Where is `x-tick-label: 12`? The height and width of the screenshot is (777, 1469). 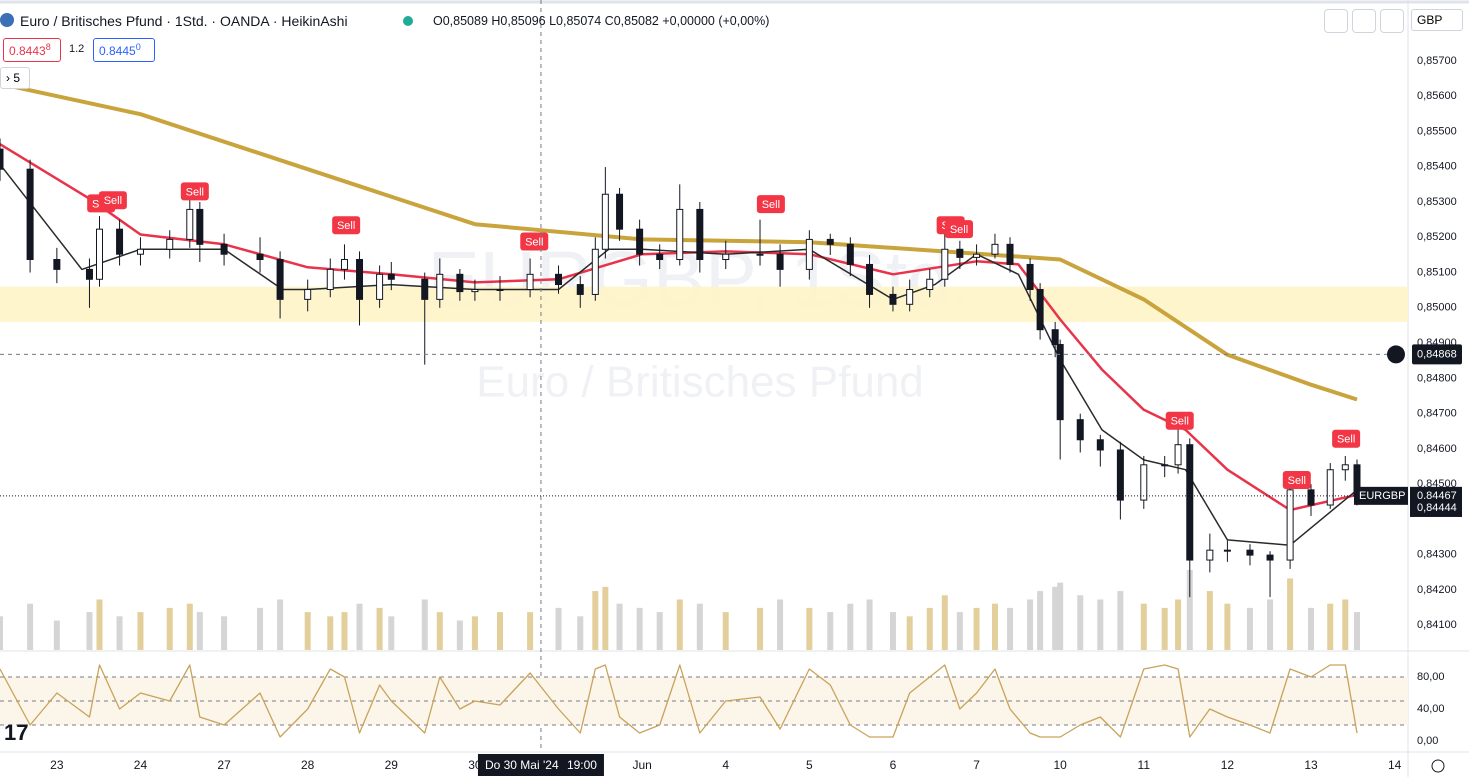 x-tick-label: 12 is located at coordinates (1228, 765).